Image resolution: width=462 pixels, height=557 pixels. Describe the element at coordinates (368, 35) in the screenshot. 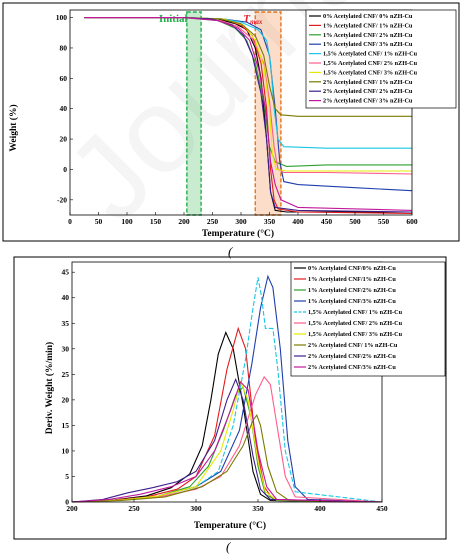

I see `c1-legend-label-2: 1% Acetylated CNF/ 2% nZH-Cu` at that location.